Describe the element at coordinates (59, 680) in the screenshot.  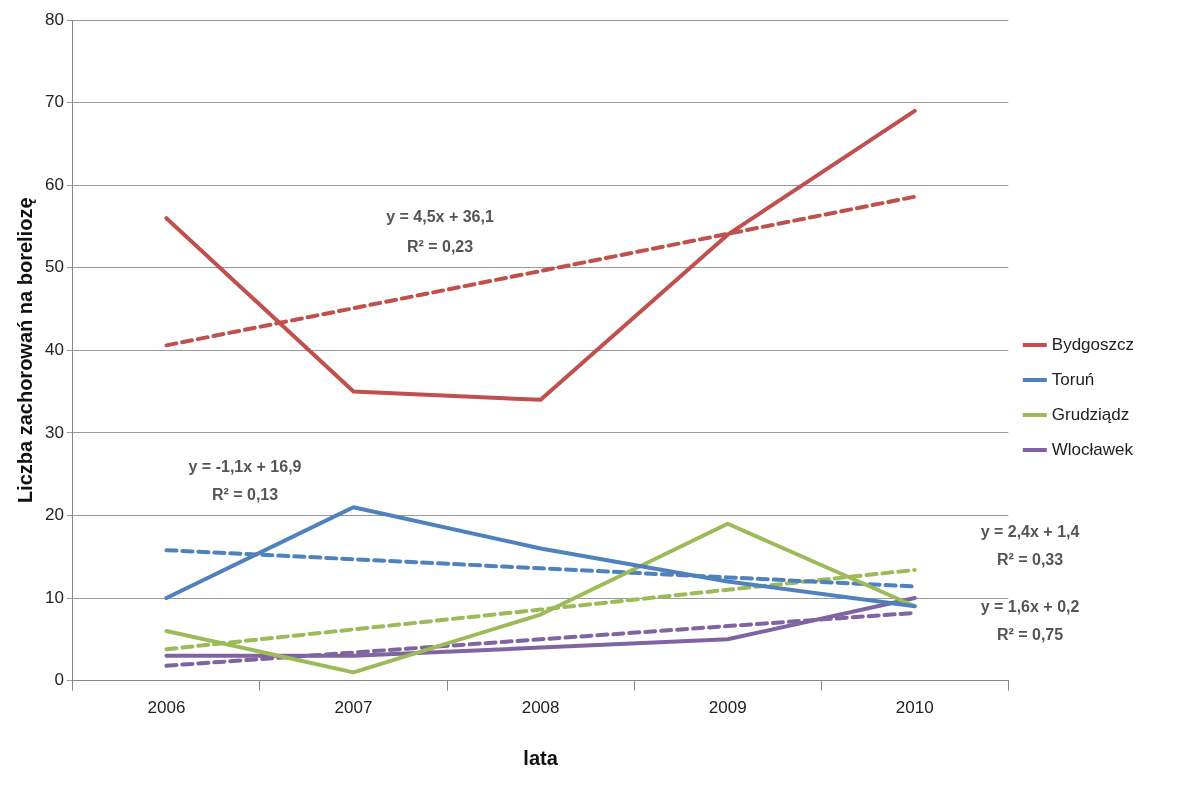
I see `y-tick-label: 0` at that location.